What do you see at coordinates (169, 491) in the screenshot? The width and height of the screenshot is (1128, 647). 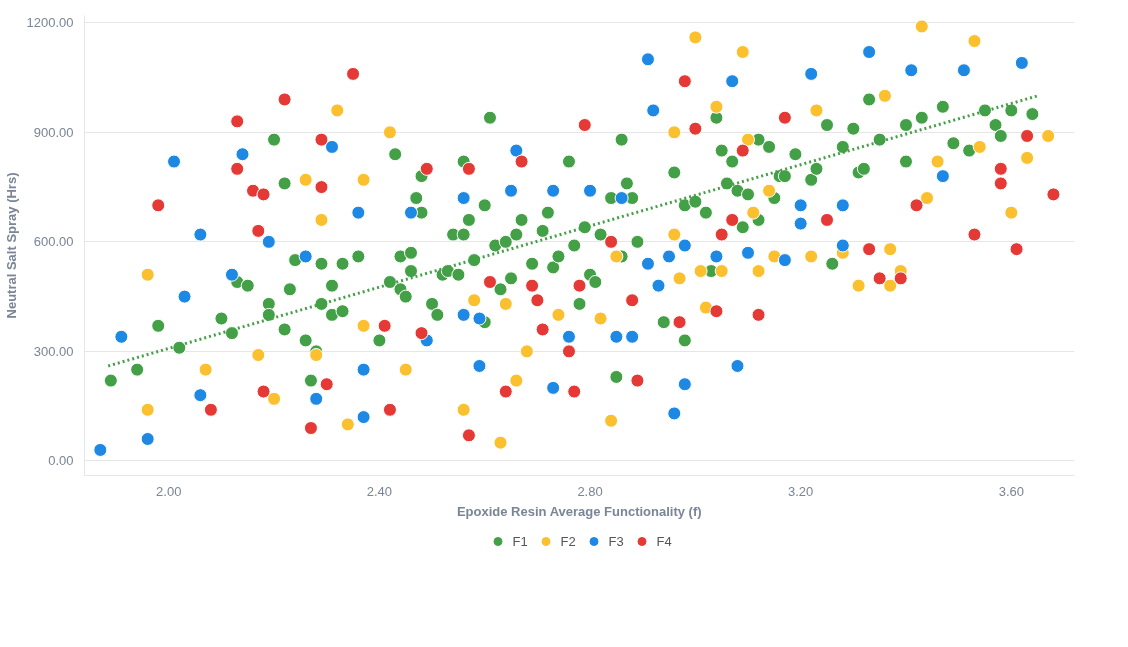 I see `x-tick-label: 2.00` at bounding box center [169, 491].